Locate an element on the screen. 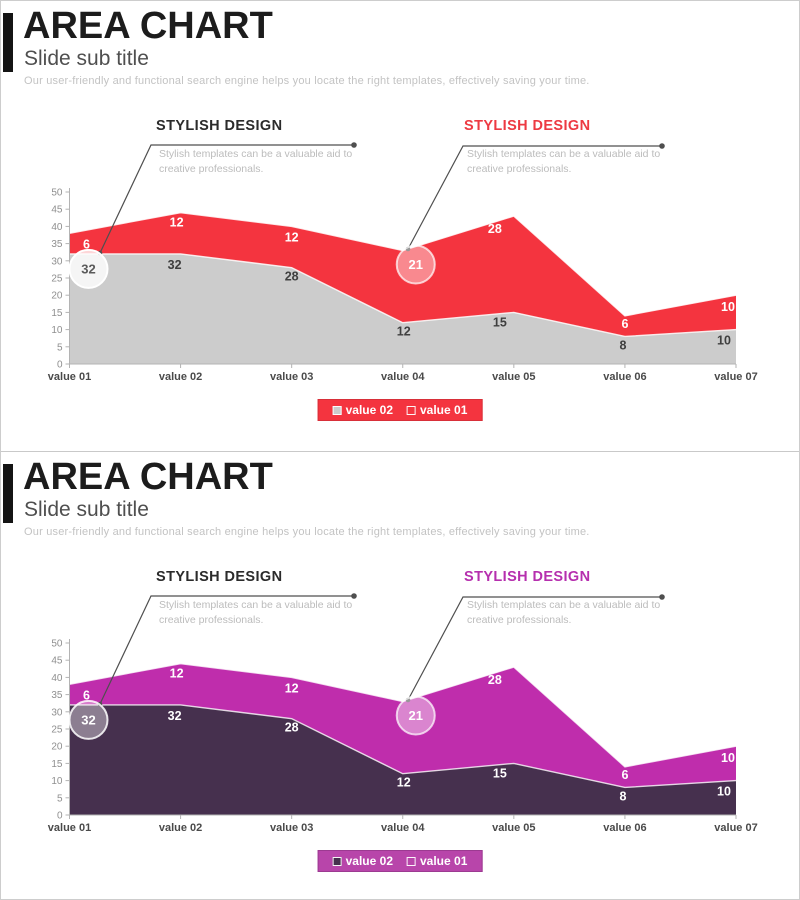 The height and width of the screenshot is (900, 800). area-top-edge is located at coordinates (403, 264).